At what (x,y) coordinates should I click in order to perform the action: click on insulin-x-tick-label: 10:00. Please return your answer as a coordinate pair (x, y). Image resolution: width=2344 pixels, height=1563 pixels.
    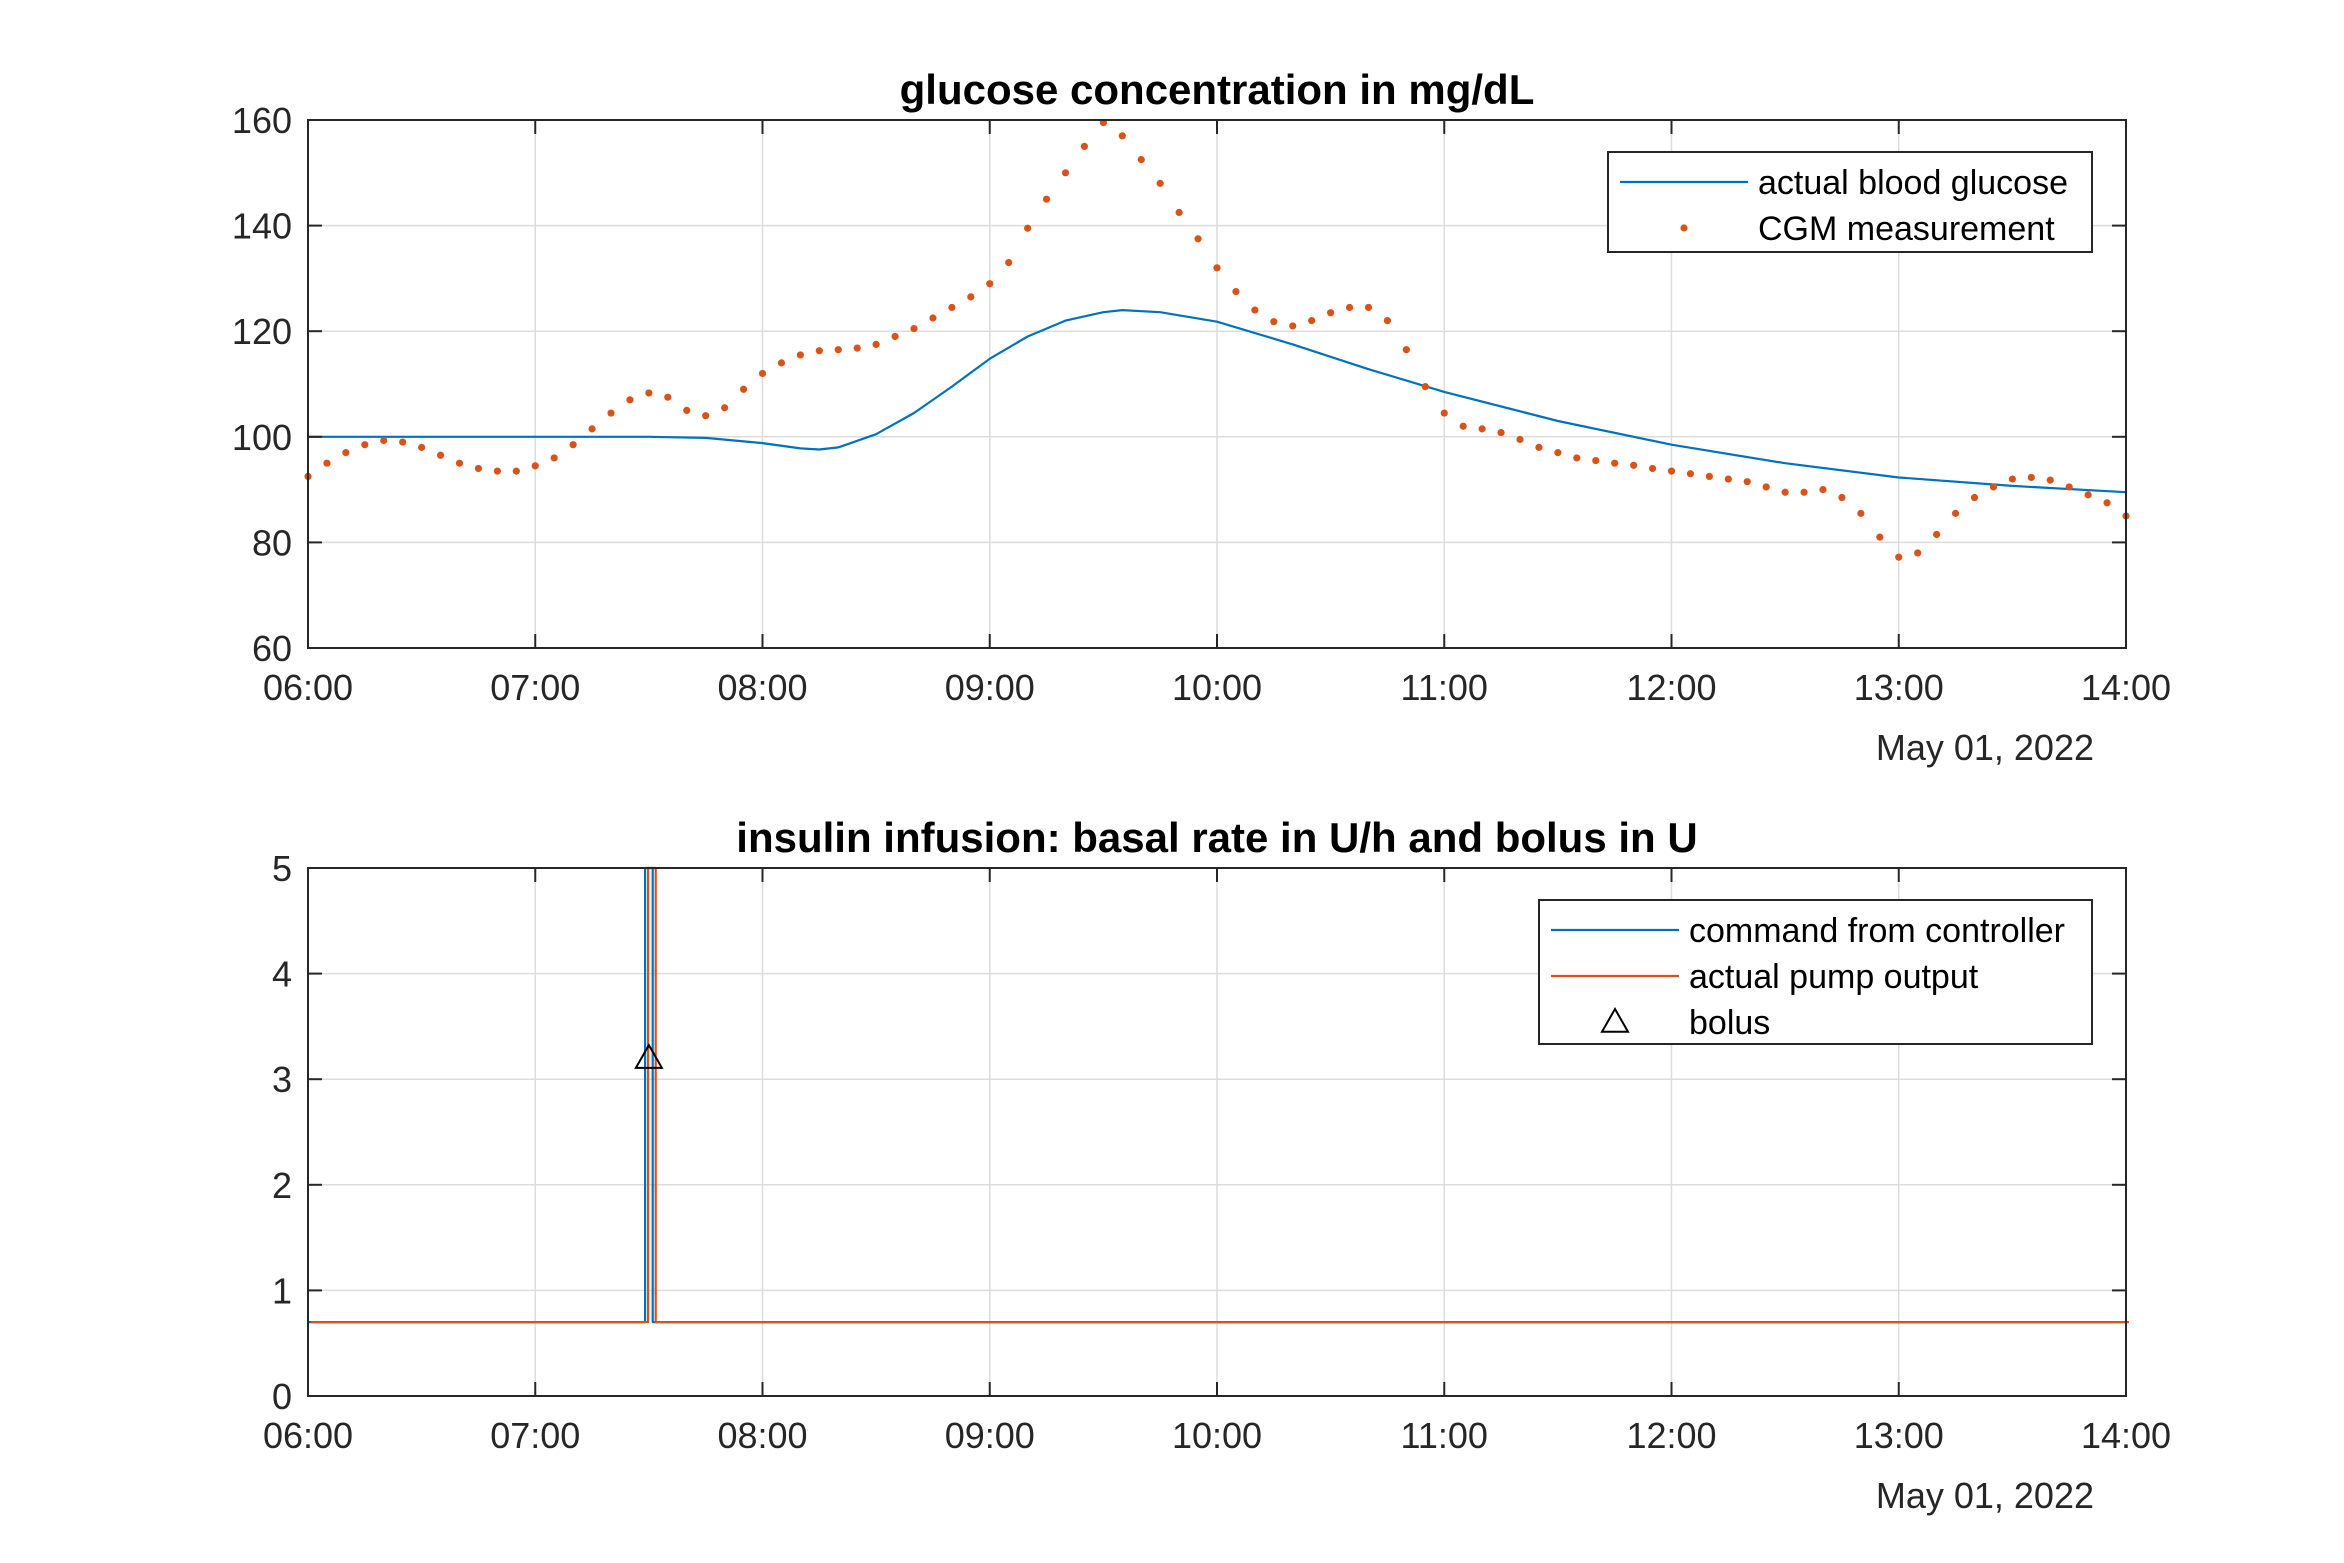
    Looking at the image, I should click on (1217, 1435).